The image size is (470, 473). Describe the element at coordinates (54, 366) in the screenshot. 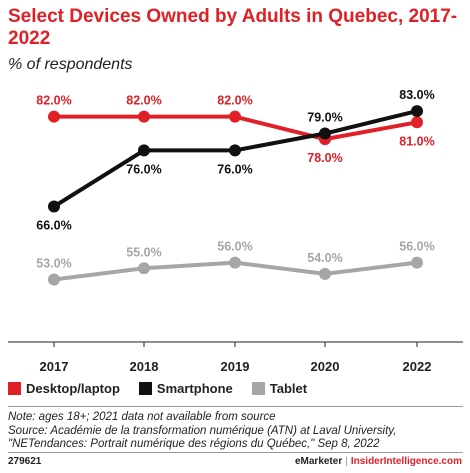

I see `x-tick-label: 2017` at that location.